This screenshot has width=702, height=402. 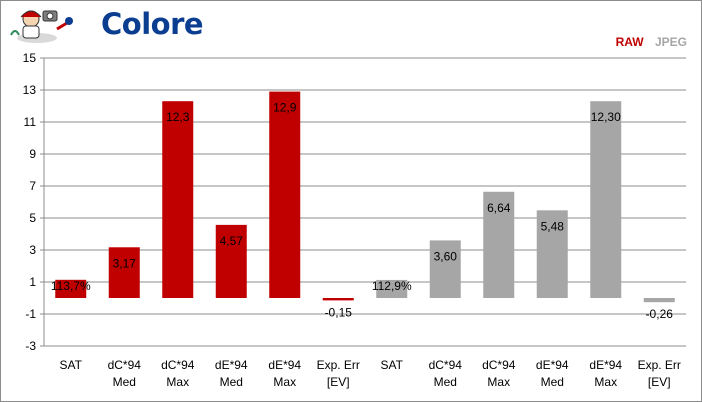 What do you see at coordinates (152, 24) in the screenshot?
I see `chart-title: Colore` at bounding box center [152, 24].